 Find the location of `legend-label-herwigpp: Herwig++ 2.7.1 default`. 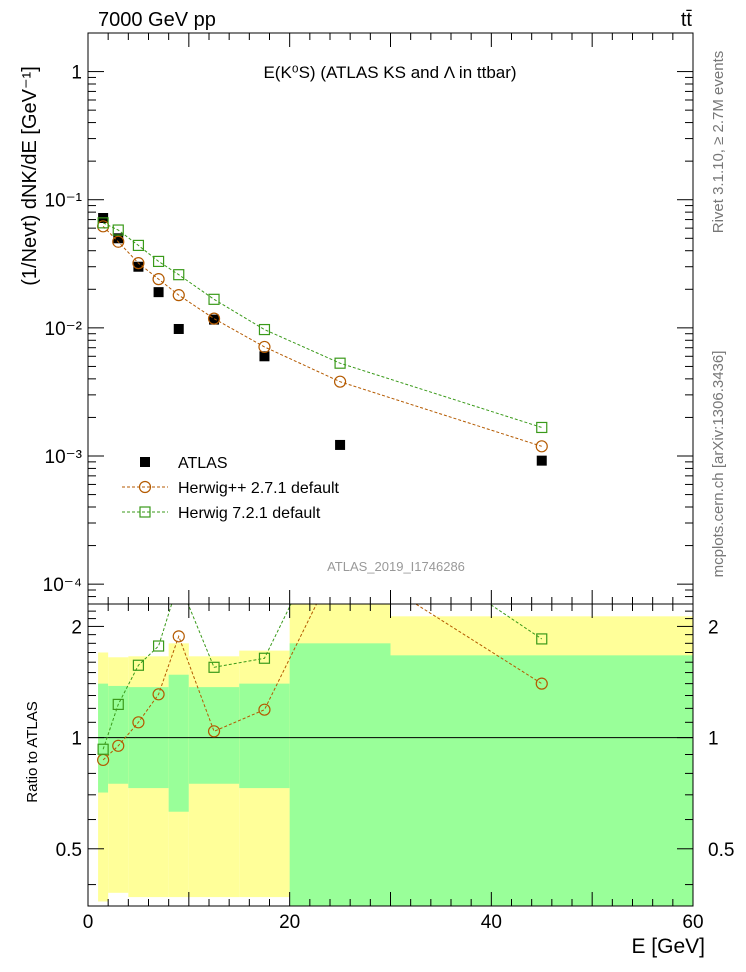

legend-label-herwigpp: Herwig++ 2.7.1 default is located at coordinates (259, 488).